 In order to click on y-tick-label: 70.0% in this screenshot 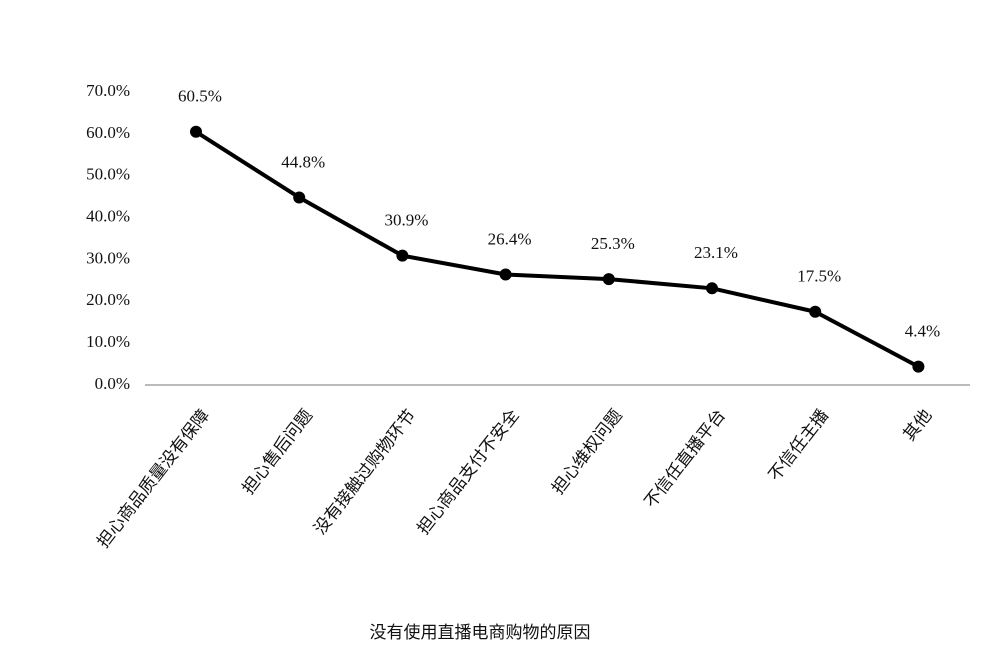, I will do `click(108, 90)`.